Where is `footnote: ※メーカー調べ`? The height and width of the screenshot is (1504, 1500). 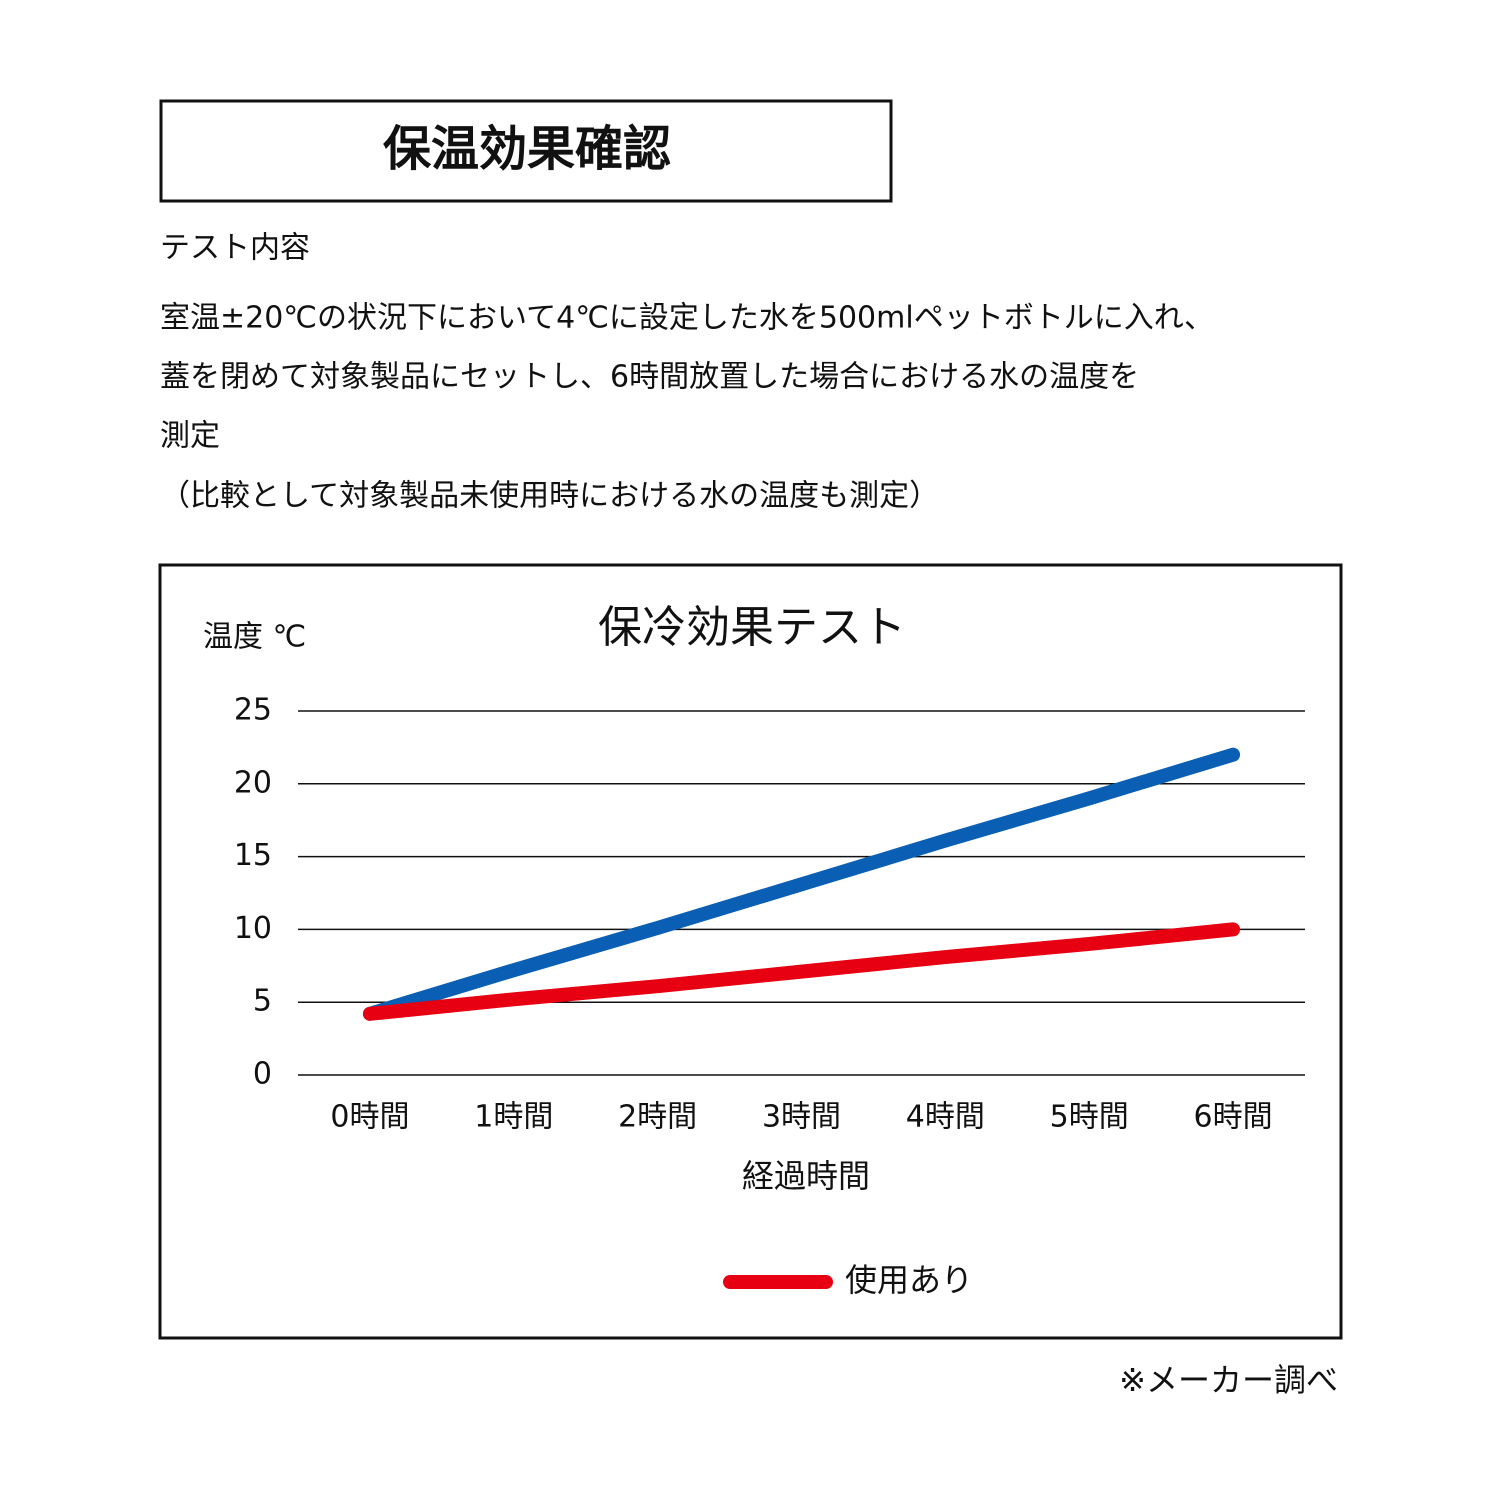
footnote: ※メーカー調べ is located at coordinates (1228, 1380).